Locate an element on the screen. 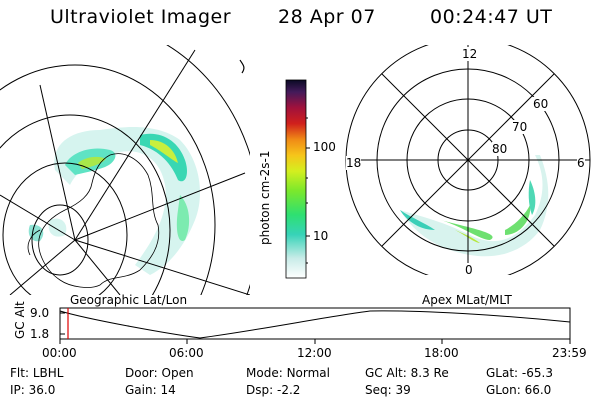 This screenshot has height=400, width=600. mlat-label-70: 70 is located at coordinates (520, 127).